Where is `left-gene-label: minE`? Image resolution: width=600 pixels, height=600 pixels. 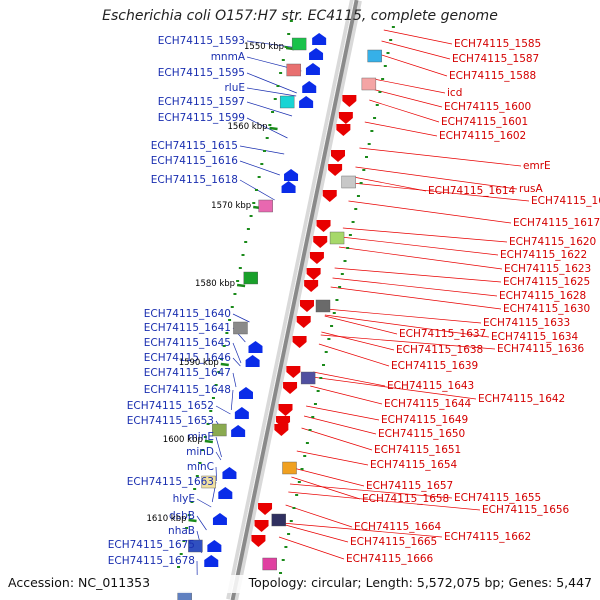 left-gene-label: minE is located at coordinates (200, 437).